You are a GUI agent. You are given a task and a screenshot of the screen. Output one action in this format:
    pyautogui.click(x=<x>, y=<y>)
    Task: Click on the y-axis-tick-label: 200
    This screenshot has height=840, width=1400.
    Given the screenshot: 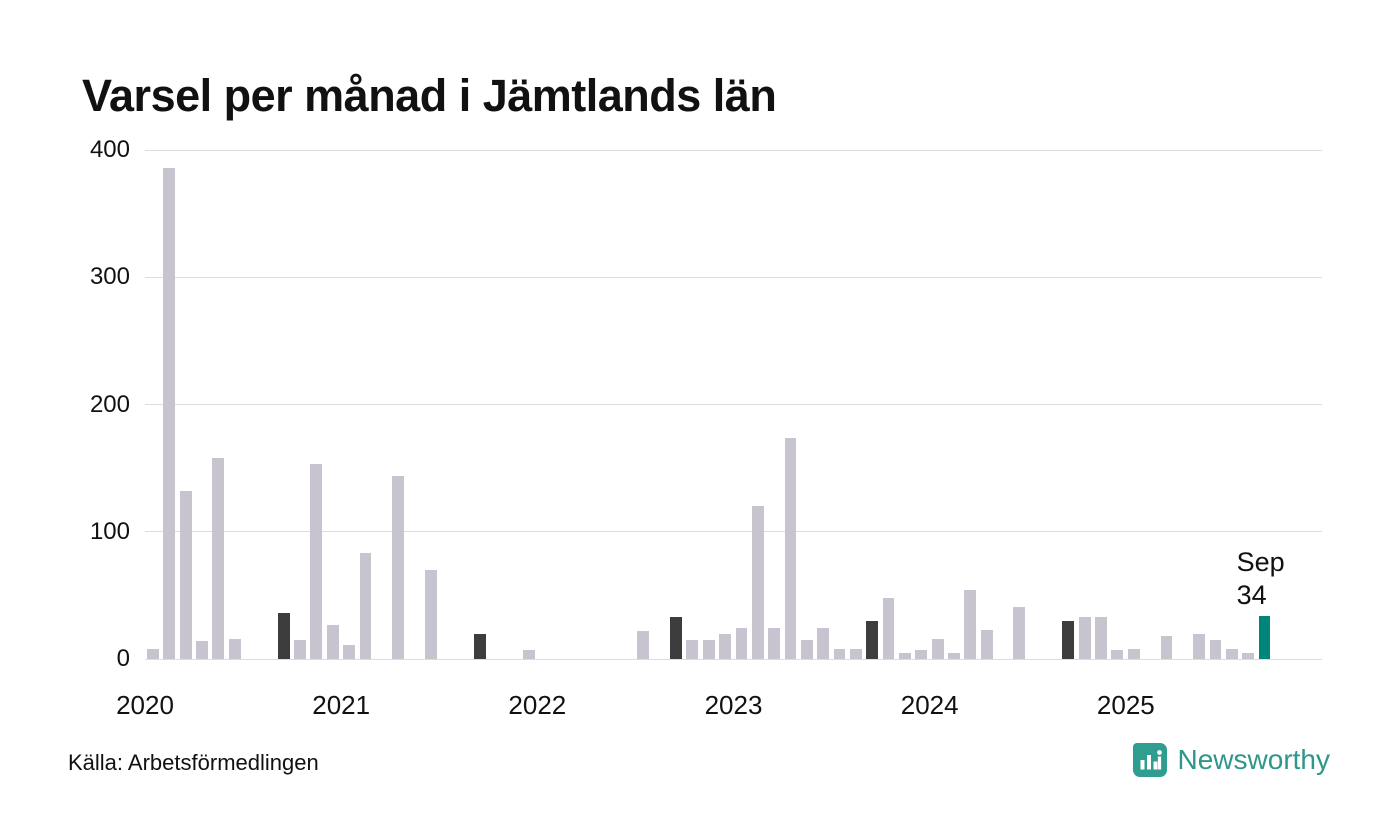 What is the action you would take?
    pyautogui.click(x=109, y=404)
    